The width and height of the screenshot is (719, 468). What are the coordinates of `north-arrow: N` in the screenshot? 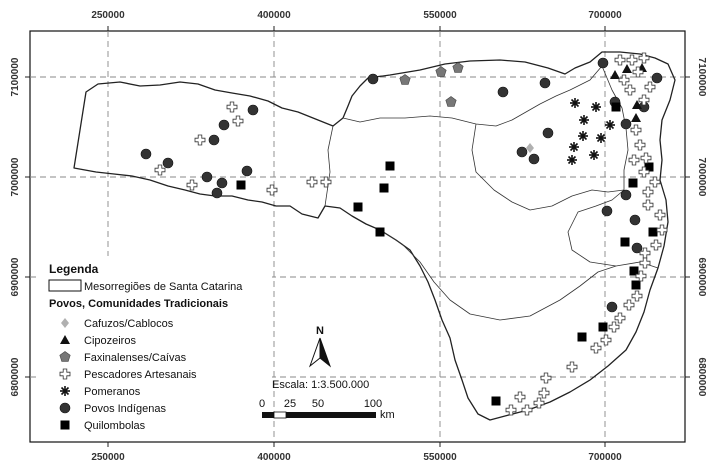 It's located at (320, 346).